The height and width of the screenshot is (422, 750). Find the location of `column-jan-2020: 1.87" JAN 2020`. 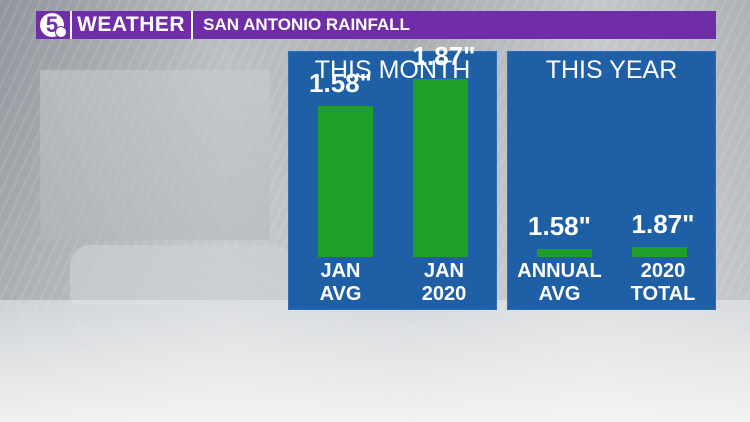

column-jan-2020: 1.87" JAN 2020 is located at coordinates (444, 175).